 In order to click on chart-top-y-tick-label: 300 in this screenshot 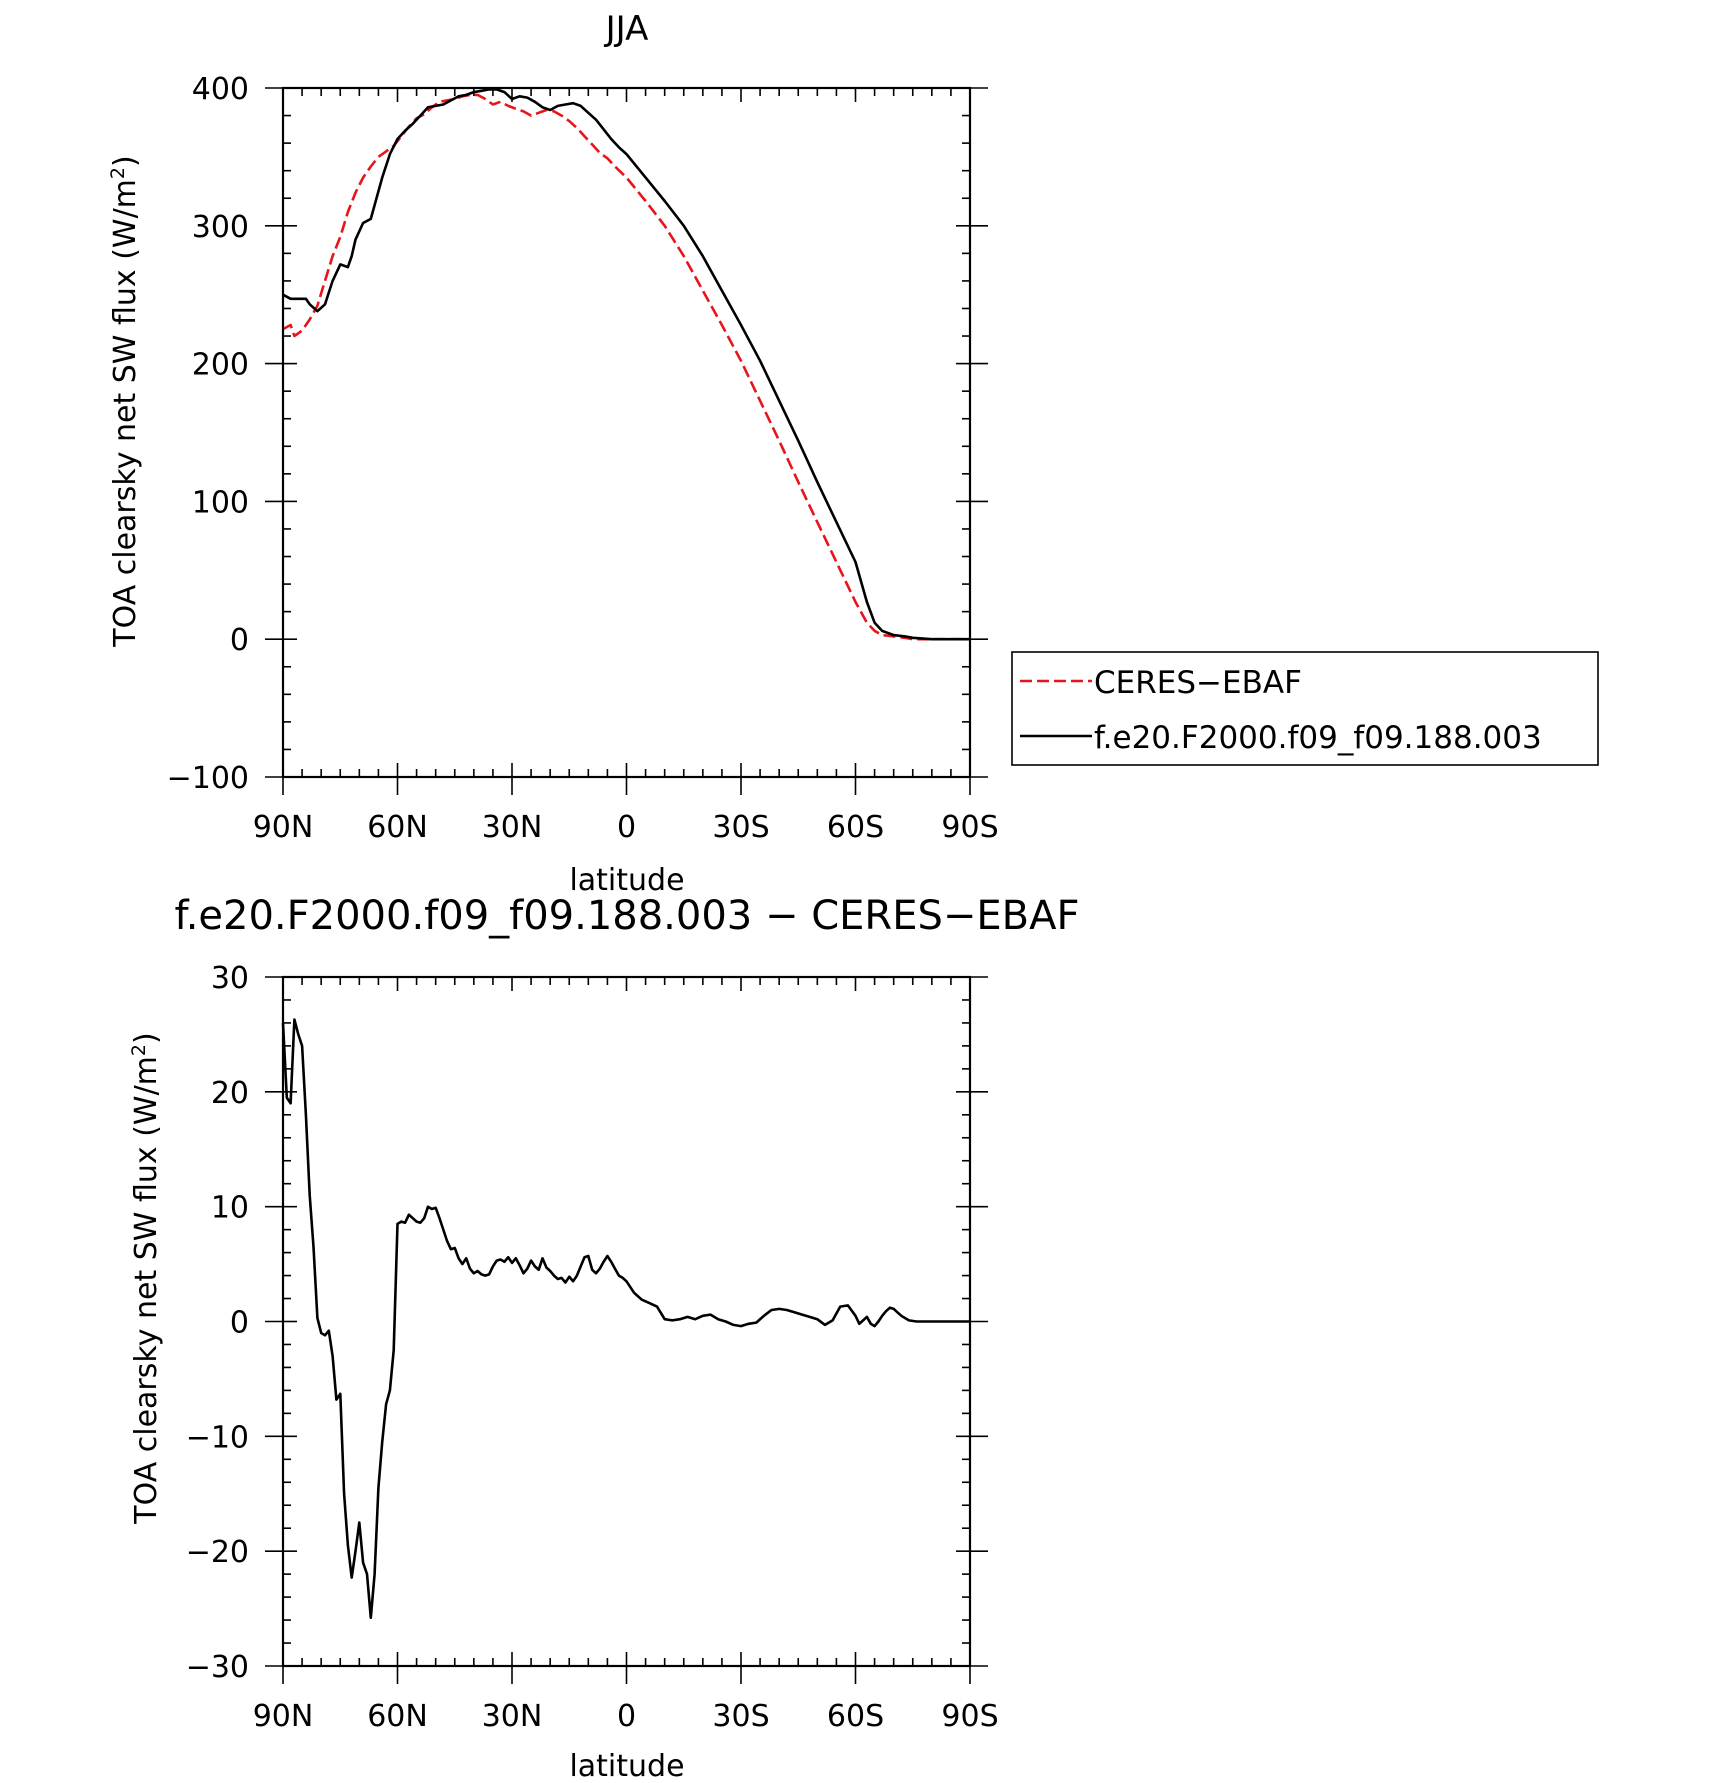, I will do `click(220, 227)`.